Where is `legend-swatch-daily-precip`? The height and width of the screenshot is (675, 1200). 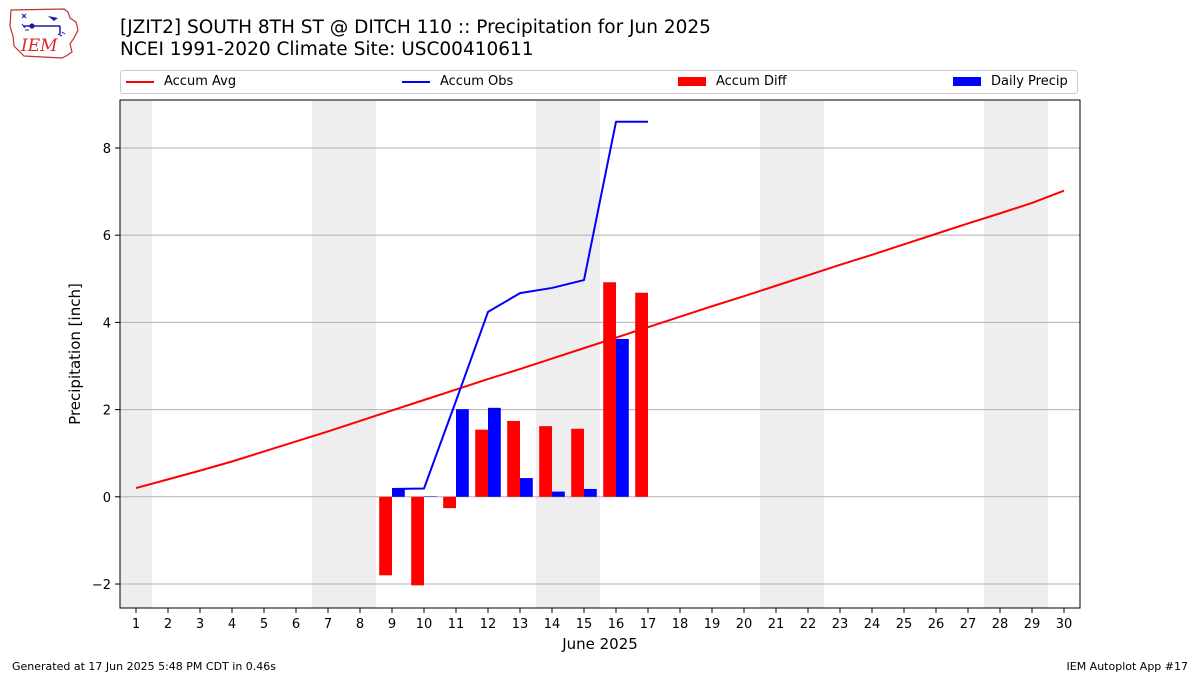
legend-swatch-daily-precip is located at coordinates (967, 81).